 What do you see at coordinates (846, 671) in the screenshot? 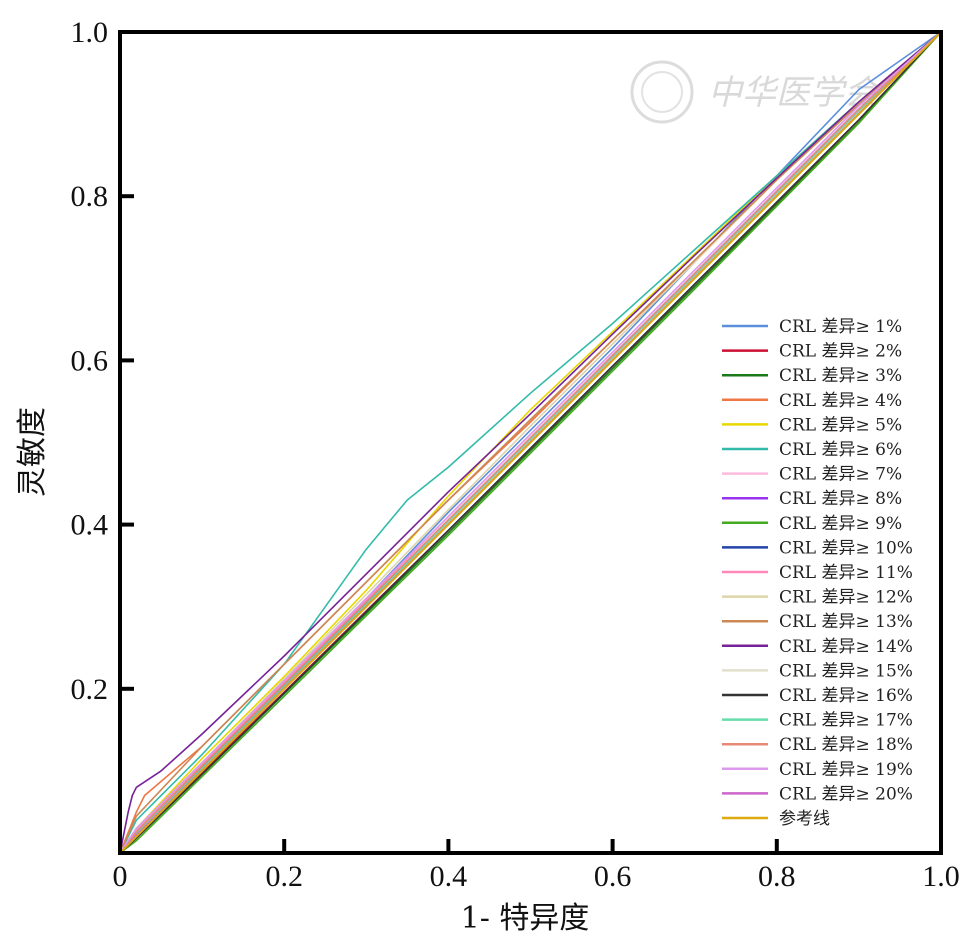
I see `legend-label: CRL 差异≥ 15%` at bounding box center [846, 671].